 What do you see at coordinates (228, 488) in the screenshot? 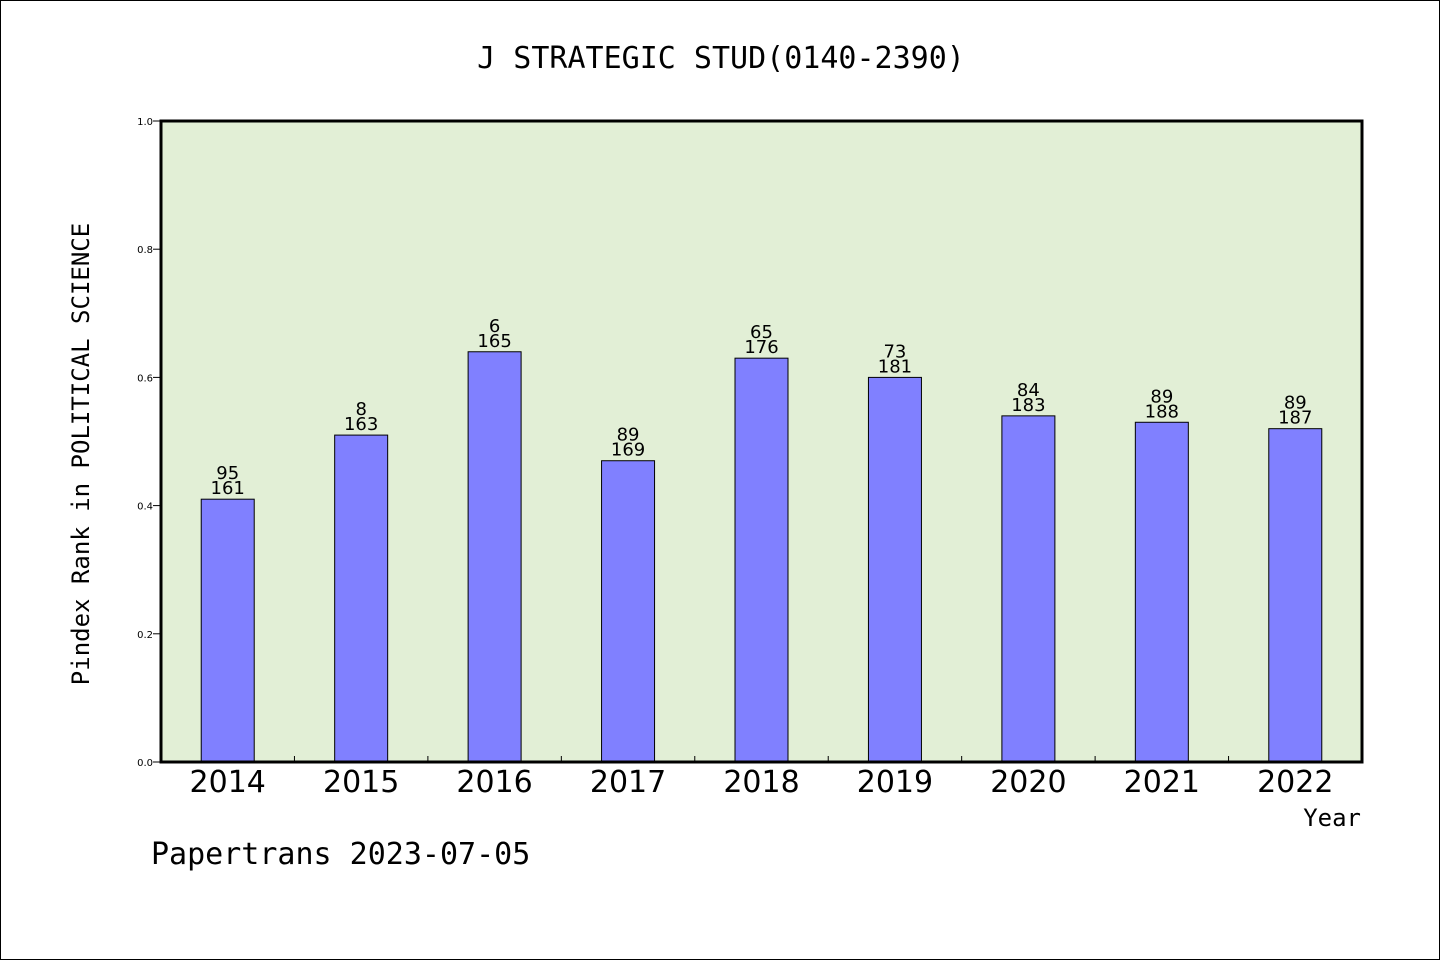
I see `bar-label-bottom-2014: 161` at bounding box center [228, 488].